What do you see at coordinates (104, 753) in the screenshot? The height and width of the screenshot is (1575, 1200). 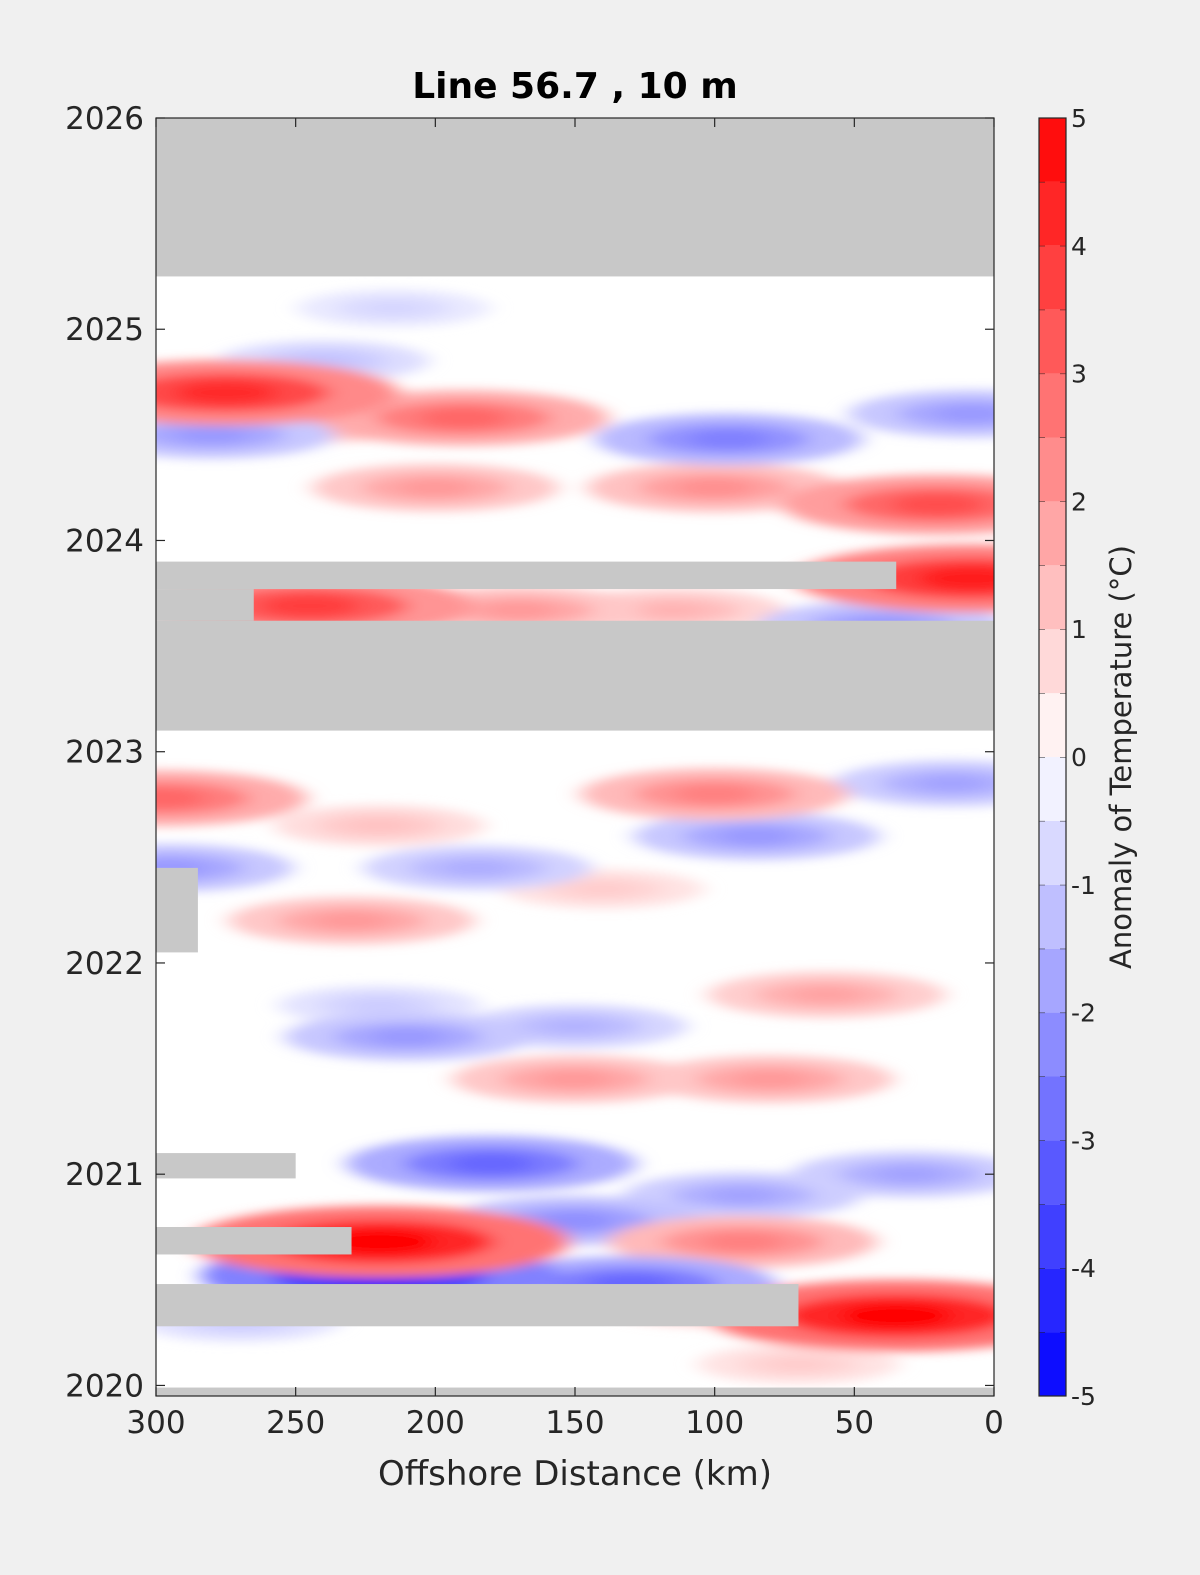 I see `y-tick-label: 2023` at bounding box center [104, 753].